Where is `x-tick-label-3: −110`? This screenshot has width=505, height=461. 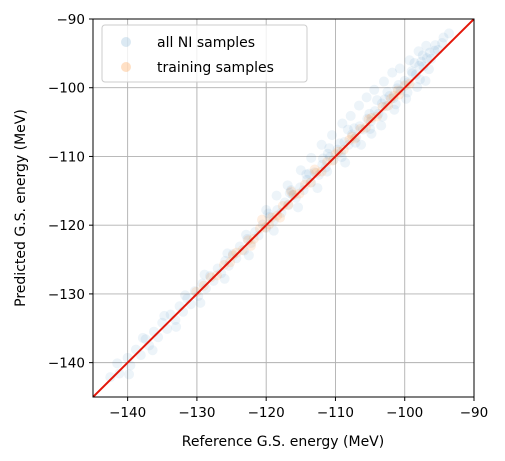 x-tick-label-3: −110 is located at coordinates (335, 413).